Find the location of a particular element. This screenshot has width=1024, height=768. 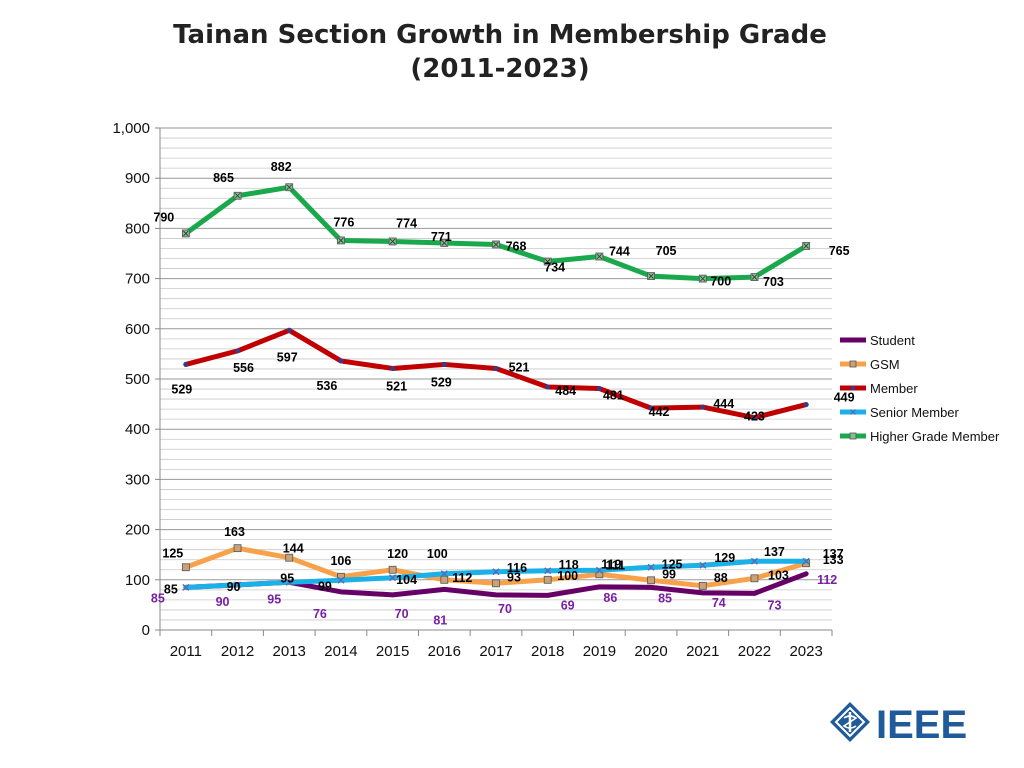

legend-marker-senior-member is located at coordinates (853, 412).